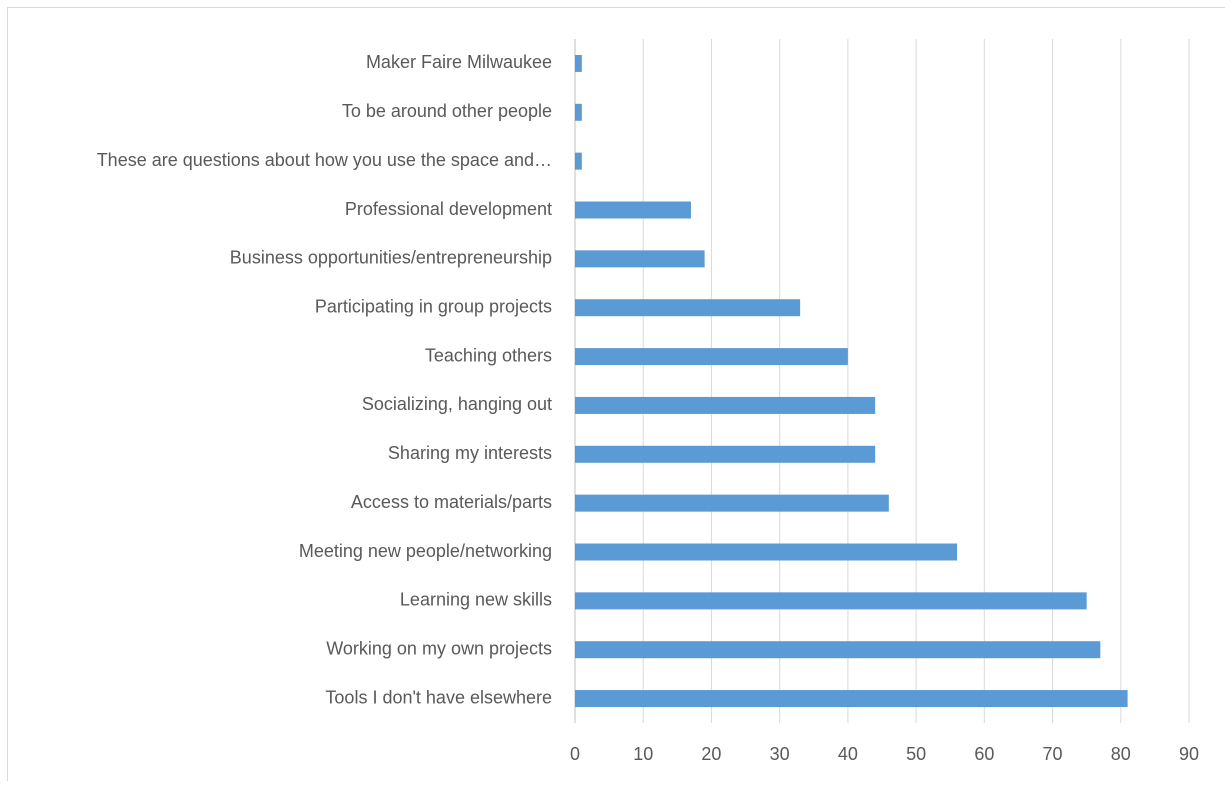  I want to click on y-tick-label: To be around other people, so click(447, 111).